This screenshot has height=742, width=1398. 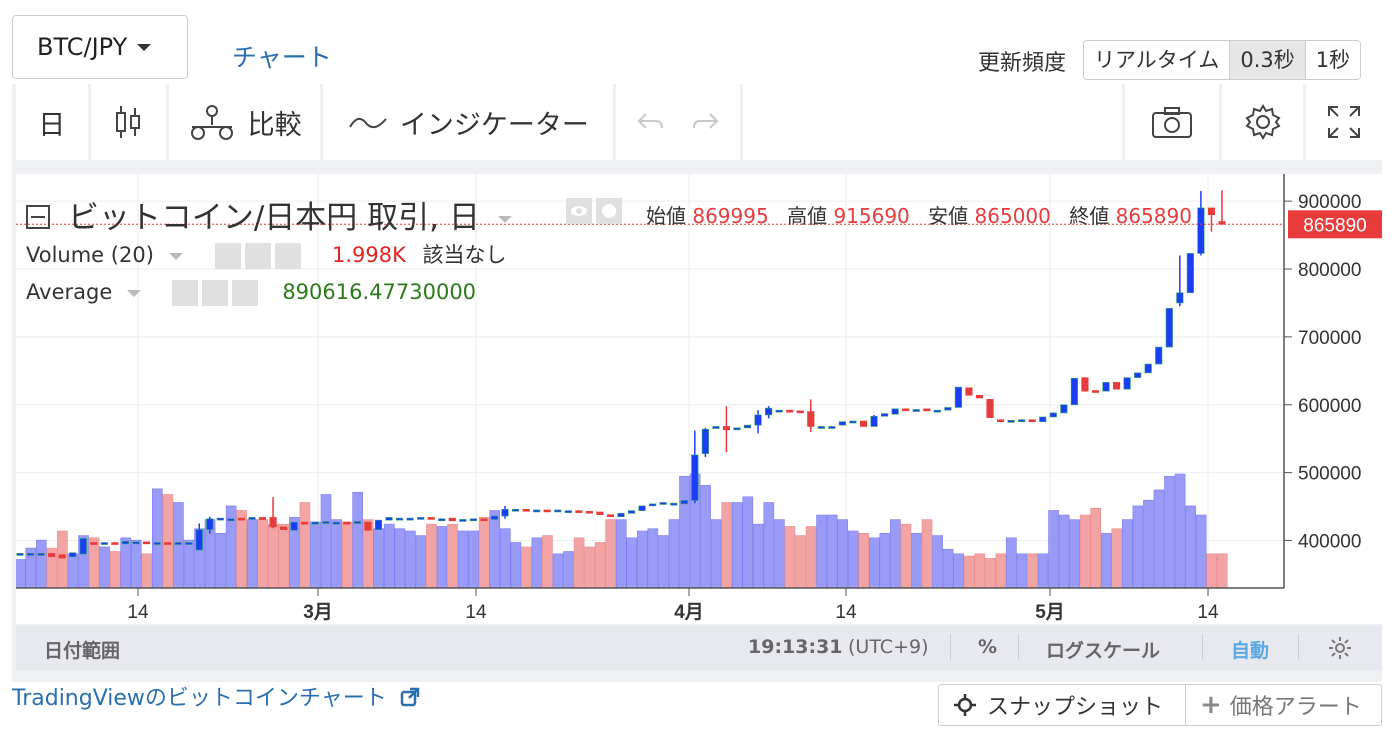 What do you see at coordinates (1211, 705) in the screenshot?
I see `plus-icon: +` at bounding box center [1211, 705].